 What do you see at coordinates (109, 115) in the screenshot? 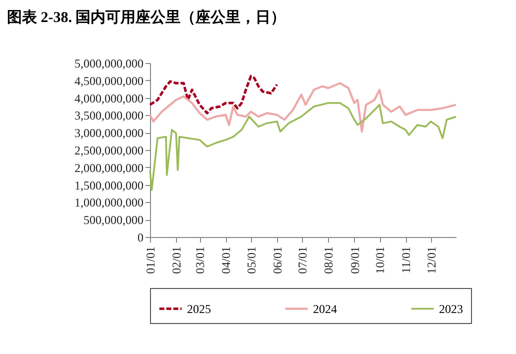
I see `y-tick-label: 3,500,000,000` at bounding box center [109, 115].